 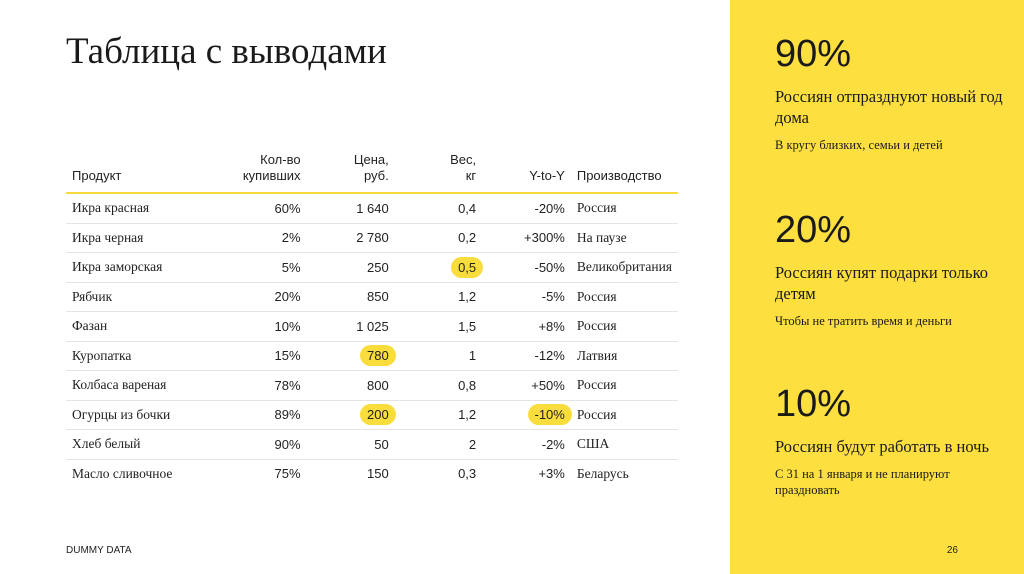 What do you see at coordinates (145, 385) in the screenshot?
I see `cell-product: Колбаса вареная` at bounding box center [145, 385].